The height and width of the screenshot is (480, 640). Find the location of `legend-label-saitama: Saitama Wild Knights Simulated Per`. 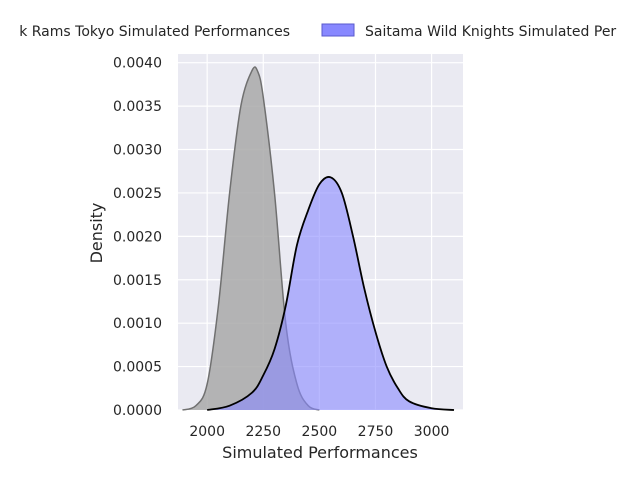

legend-label-saitama: Saitama Wild Knights Simulated Per is located at coordinates (490, 32).